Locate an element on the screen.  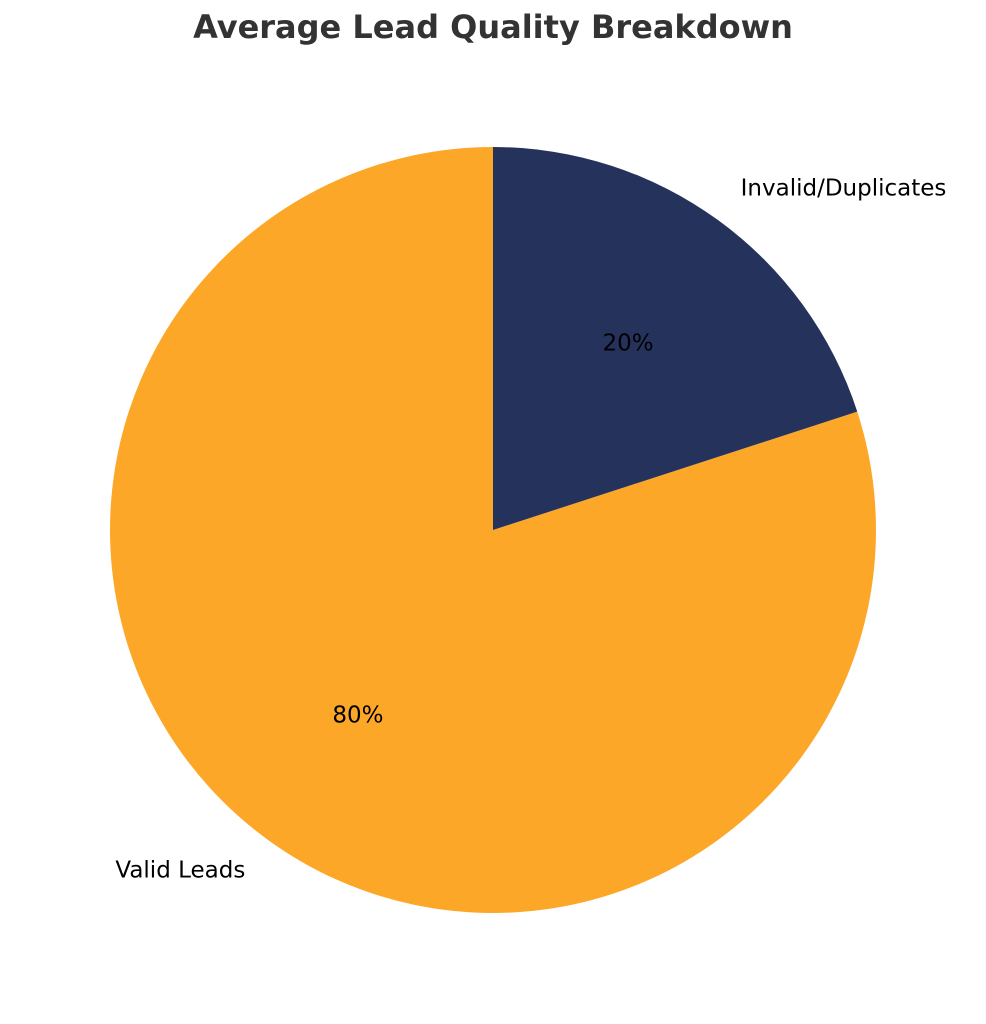
chart-title: Average Lead Quality Breakdown is located at coordinates (493, 27).